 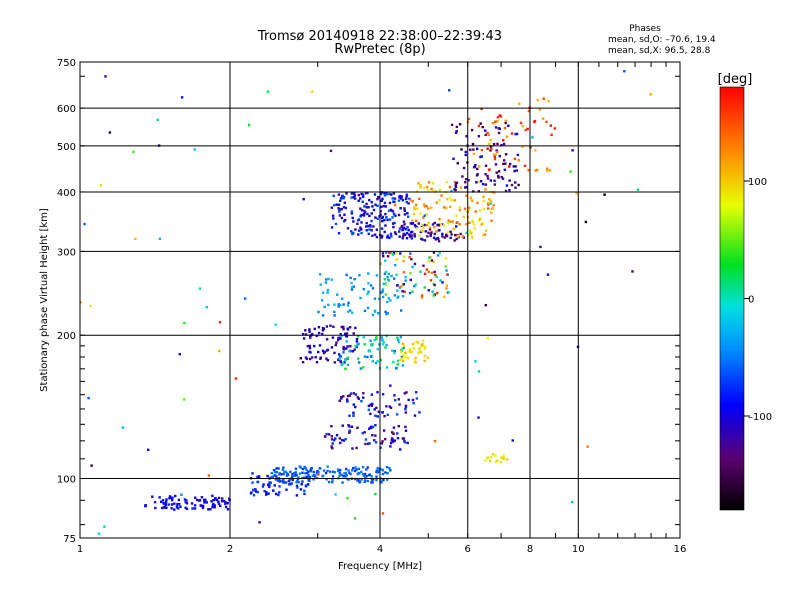 I want to click on y-tick-label: 500, so click(x=66, y=147).